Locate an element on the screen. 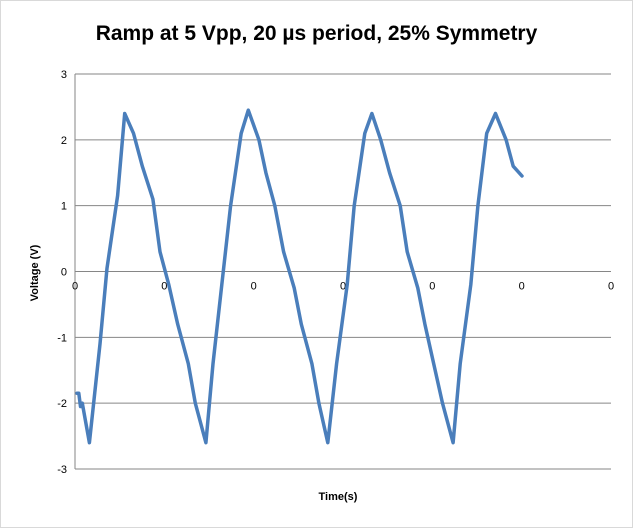  y-tick-label: 2 is located at coordinates (64, 141).